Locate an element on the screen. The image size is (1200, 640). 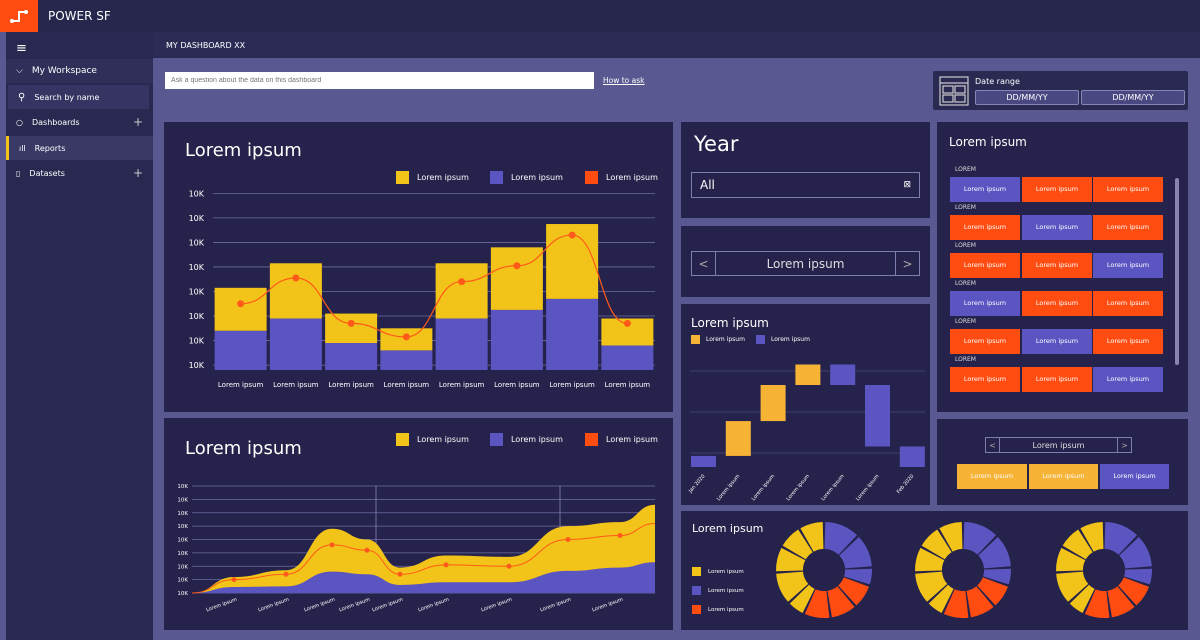
waterfall-chart-panel: Lorem ipsum Lorem ipsum Lorem ipsum is located at coordinates (805, 404).